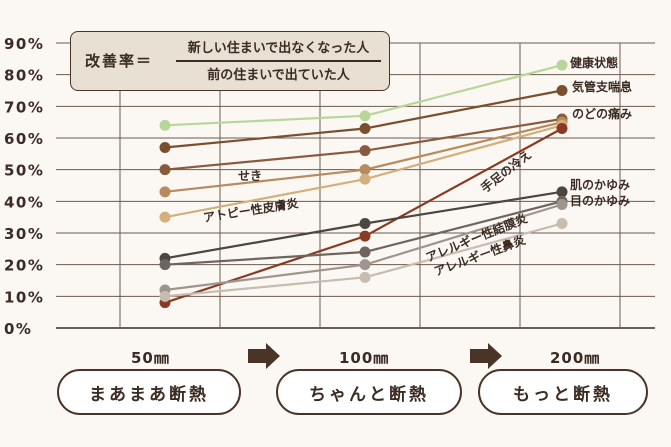 The width and height of the screenshot is (671, 447). I want to click on stage-thickness-2: 100㎜, so click(364, 358).